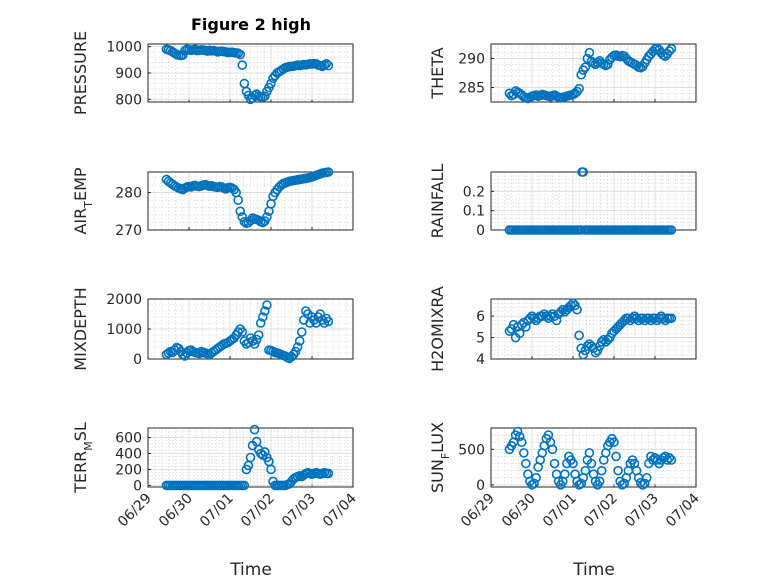  Describe the element at coordinates (128, 74) in the screenshot. I see `y-tick-label: 900` at that location.